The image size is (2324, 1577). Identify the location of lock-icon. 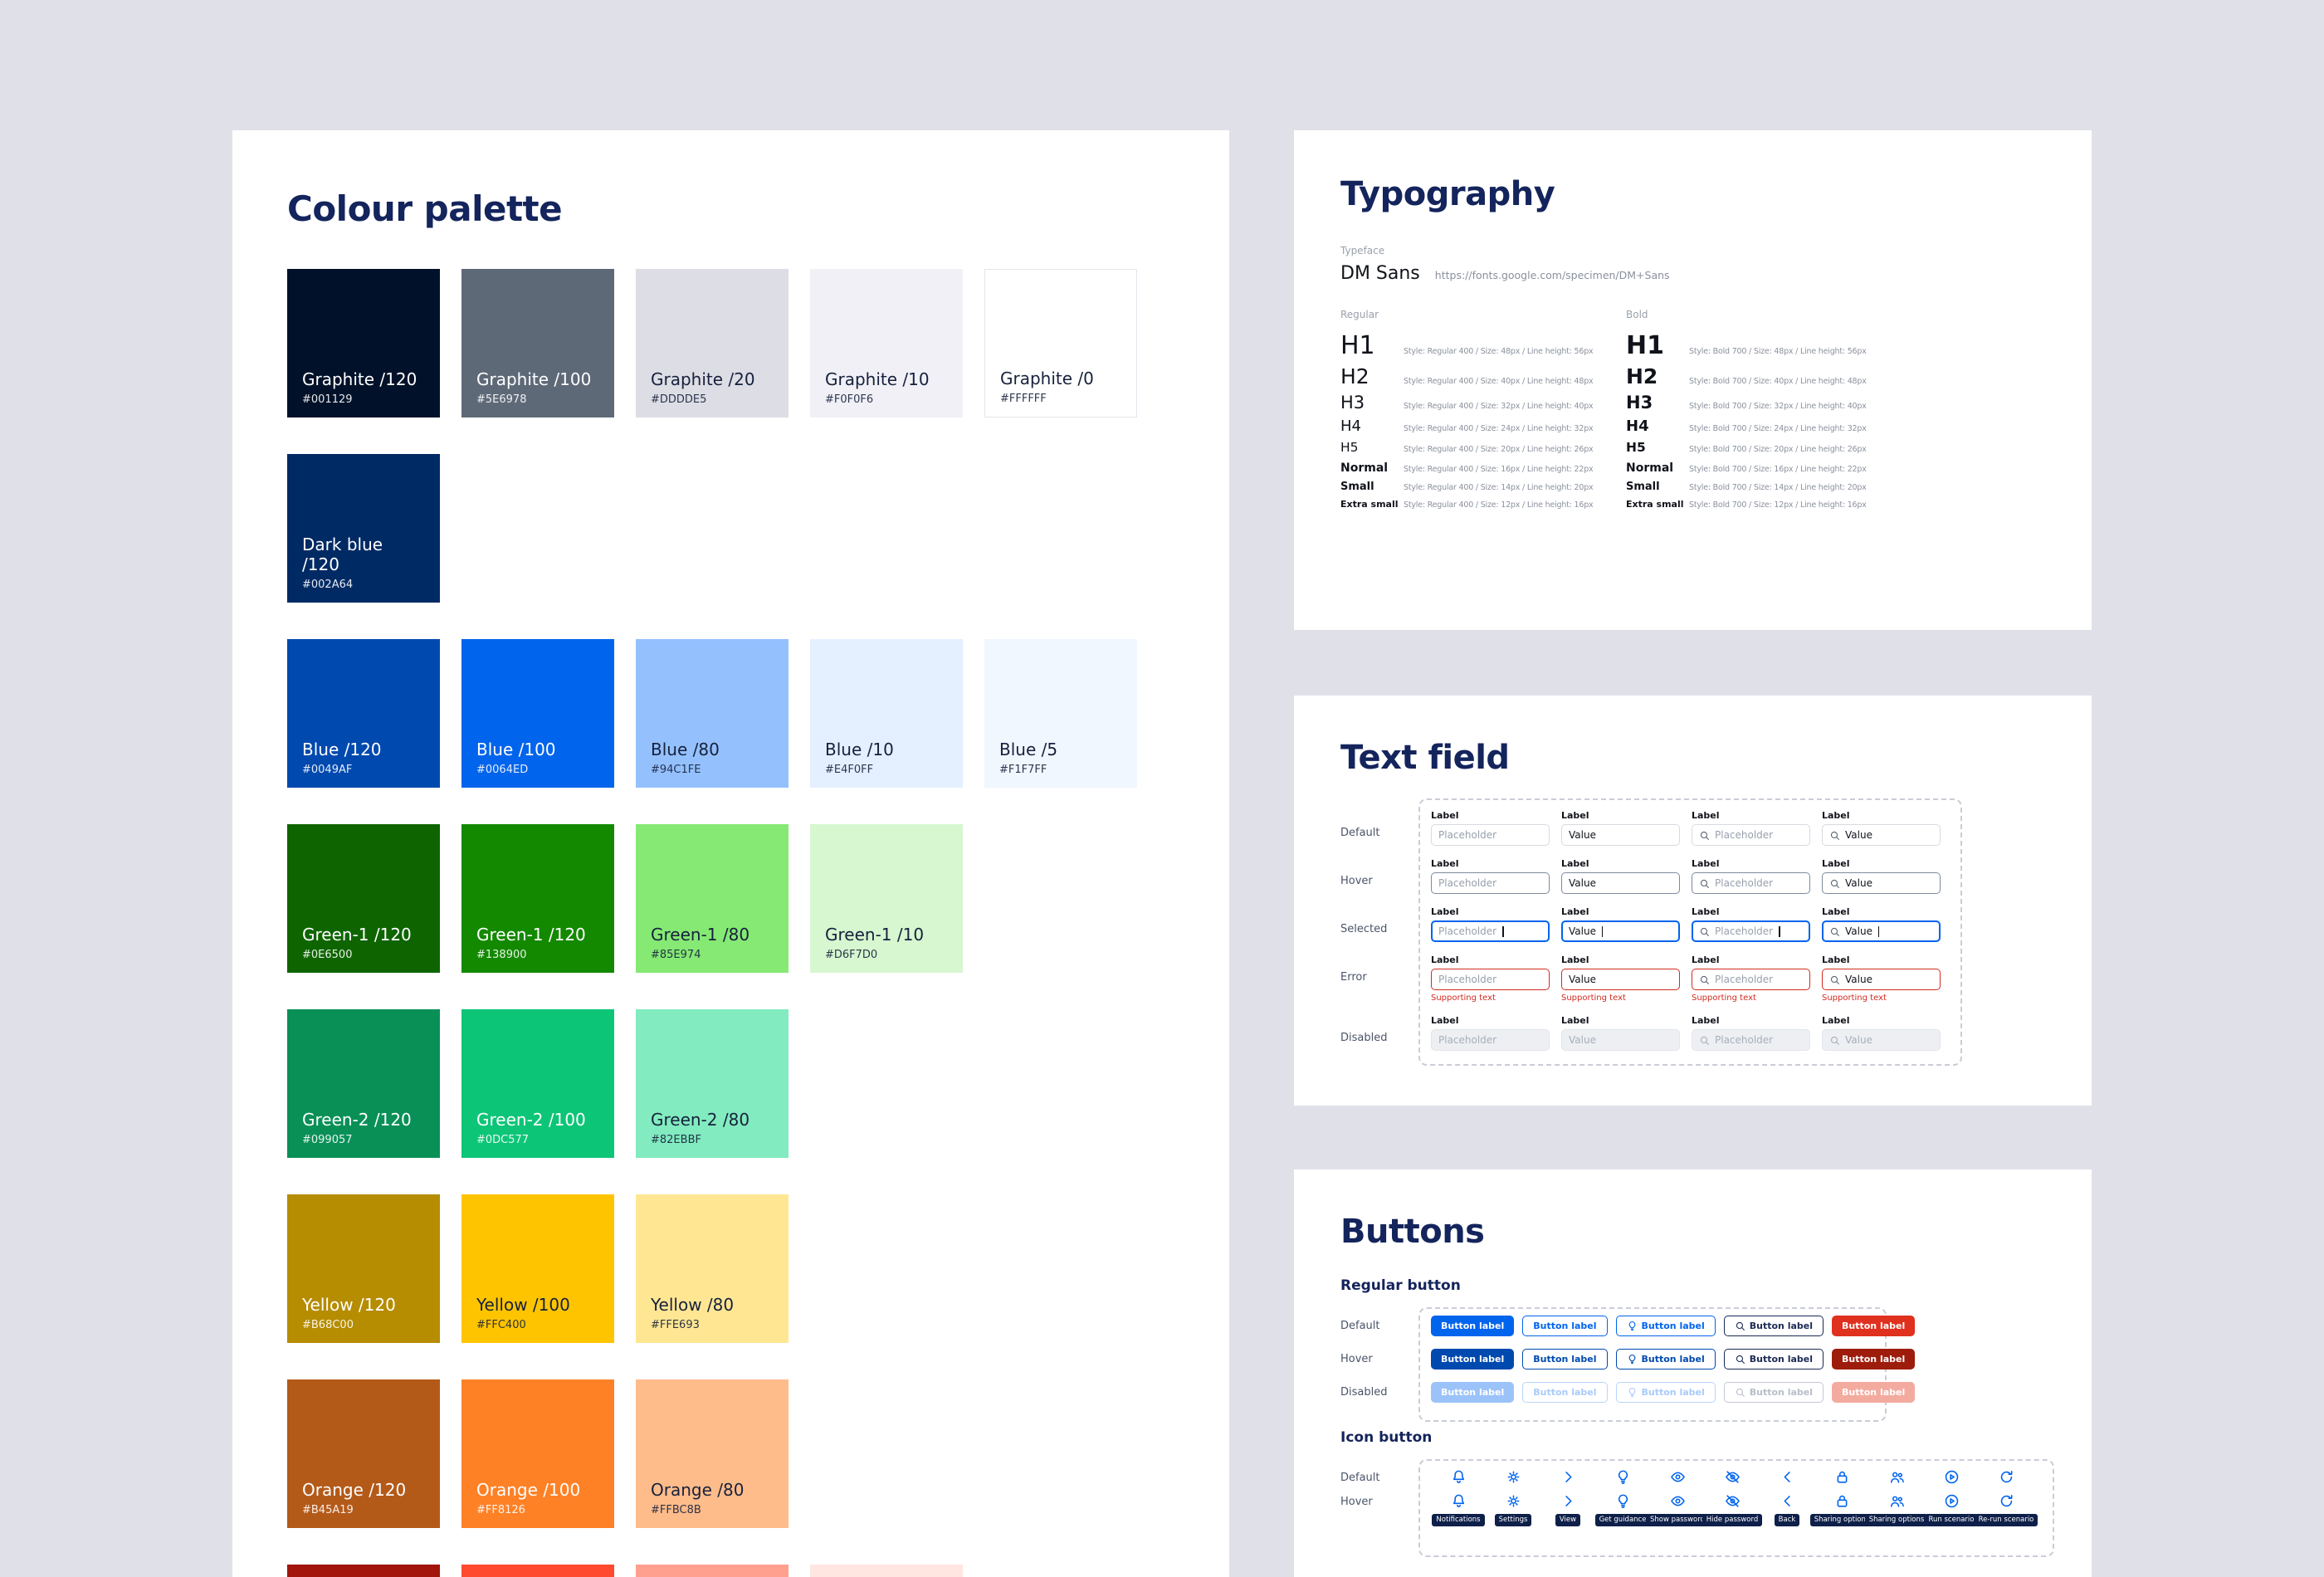
(1842, 1477).